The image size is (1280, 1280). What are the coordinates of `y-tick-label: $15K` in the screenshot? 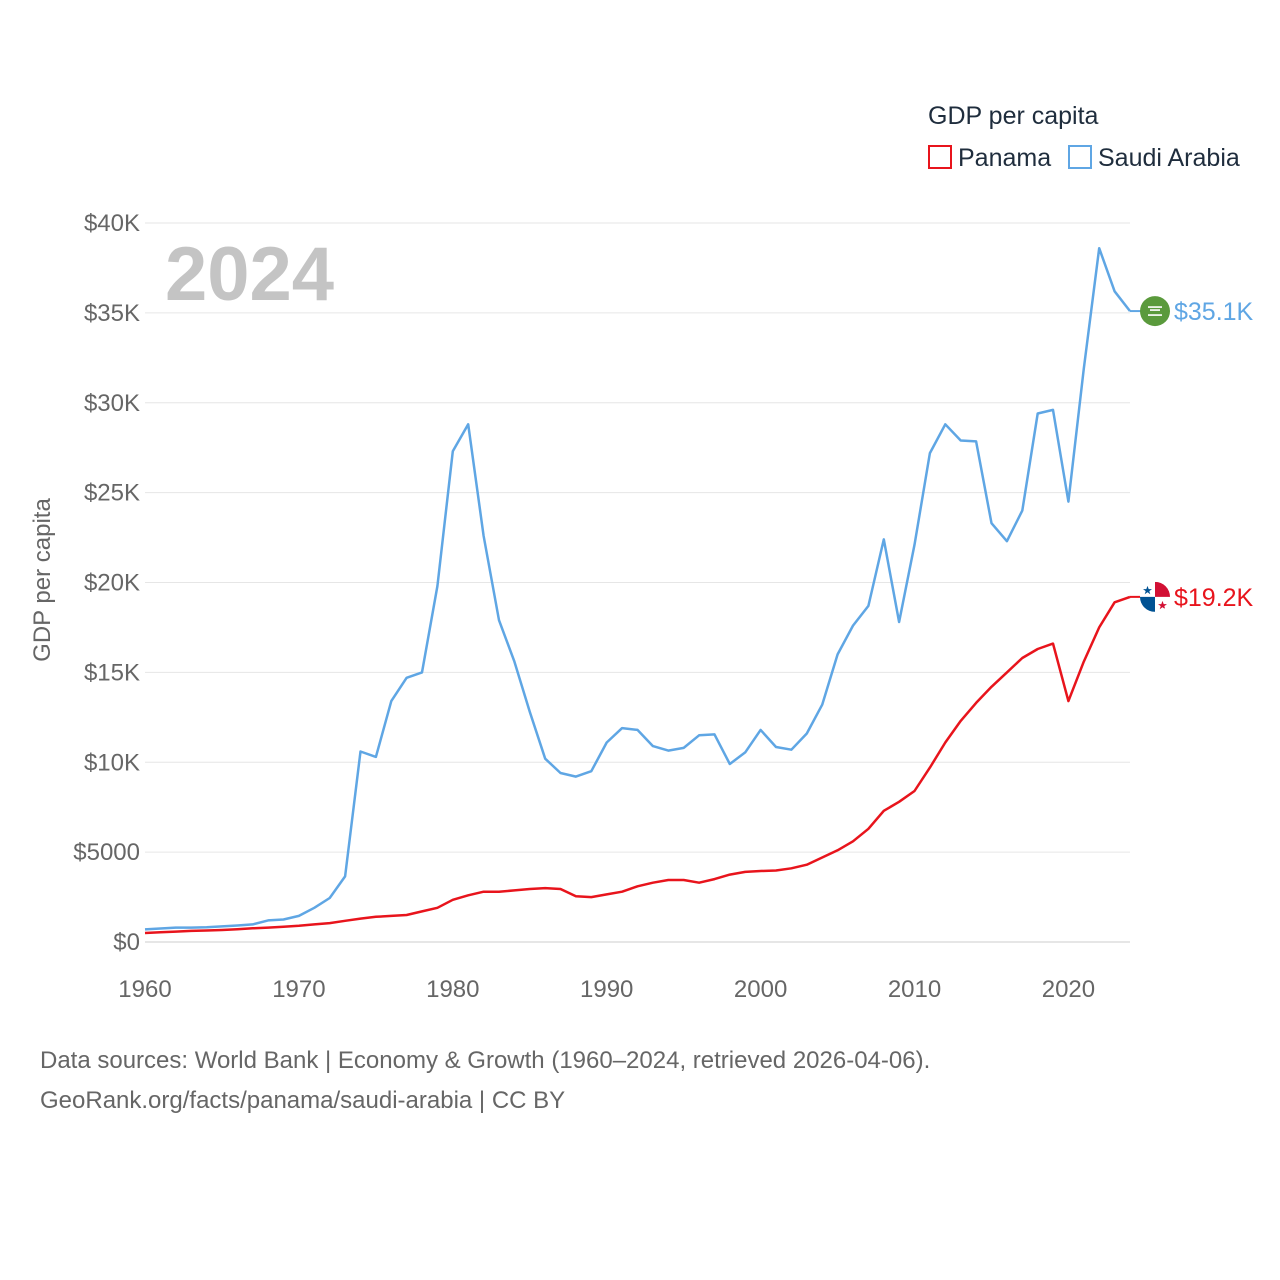 It's located at (112, 672).